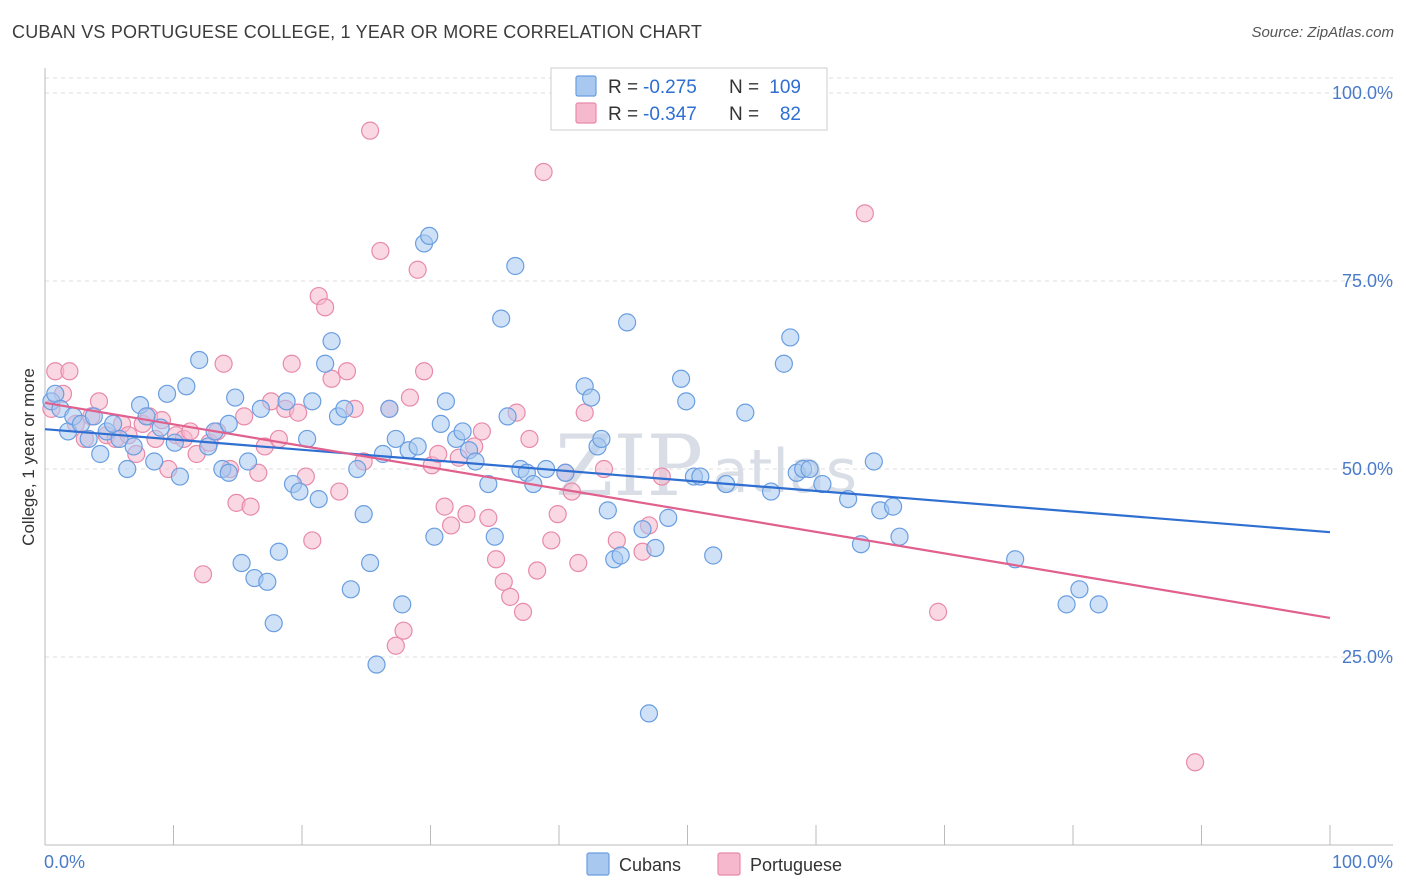 The image size is (1406, 892). Describe the element at coordinates (687, 481) in the screenshot. I see `cubans-trend-line` at that location.